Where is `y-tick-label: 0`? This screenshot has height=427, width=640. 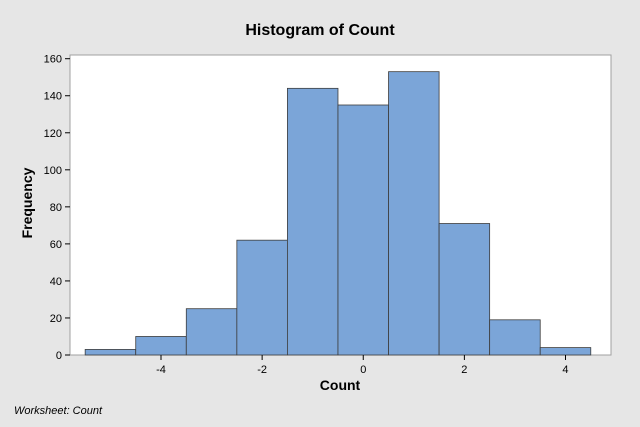 y-tick-label: 0 is located at coordinates (59, 356).